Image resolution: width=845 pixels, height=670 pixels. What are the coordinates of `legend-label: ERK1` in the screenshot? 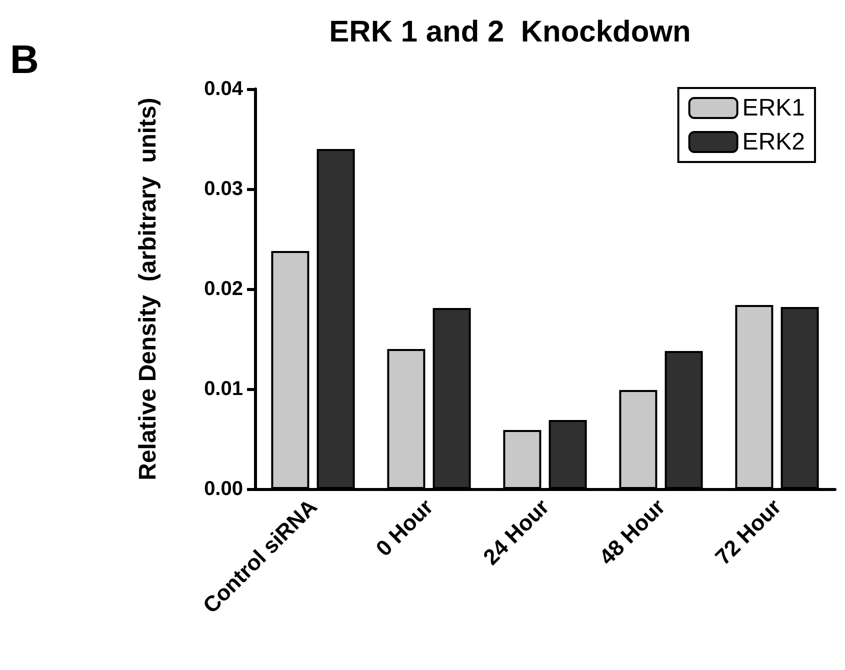 It's located at (774, 108).